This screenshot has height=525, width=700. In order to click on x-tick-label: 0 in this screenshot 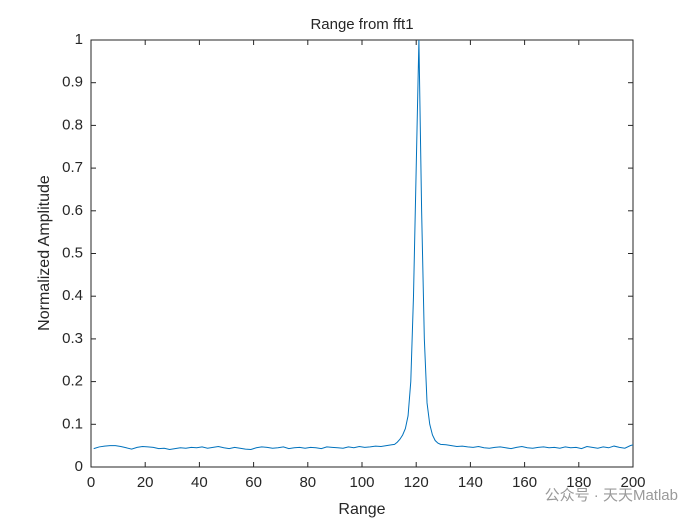, I will do `click(91, 482)`.